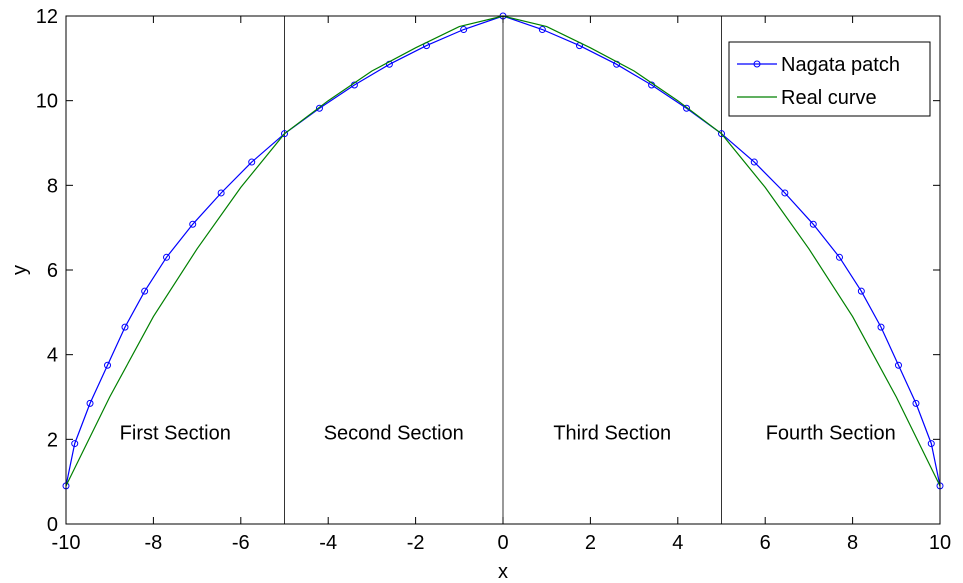  I want to click on x-tick-label: -6, so click(241, 543).